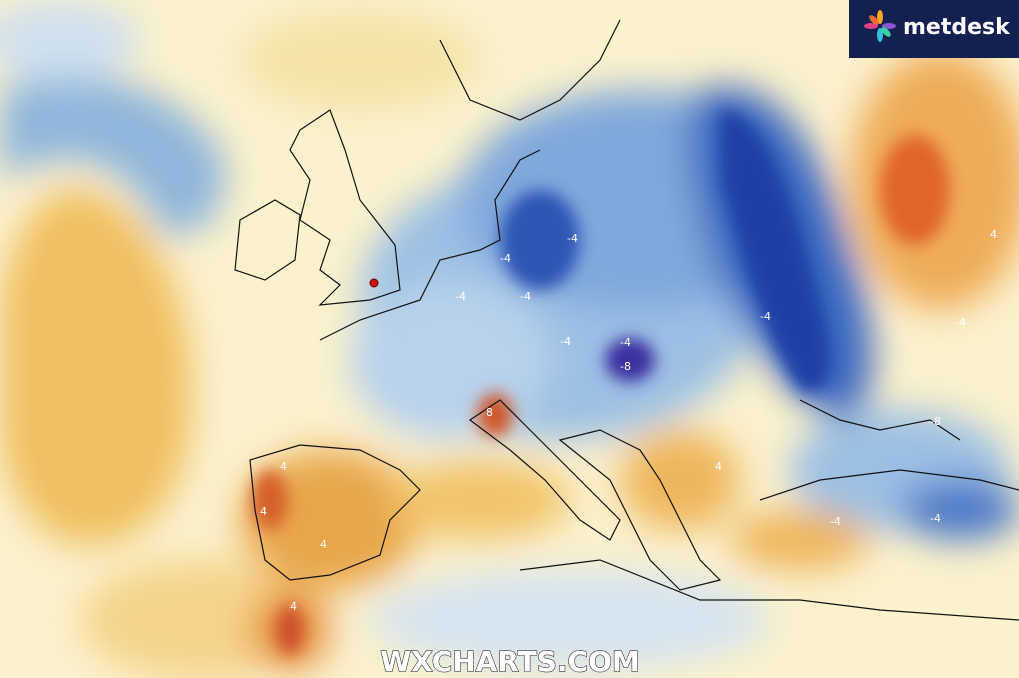  Describe the element at coordinates (489, 412) in the screenshot. I see `contour-label: 8` at that location.